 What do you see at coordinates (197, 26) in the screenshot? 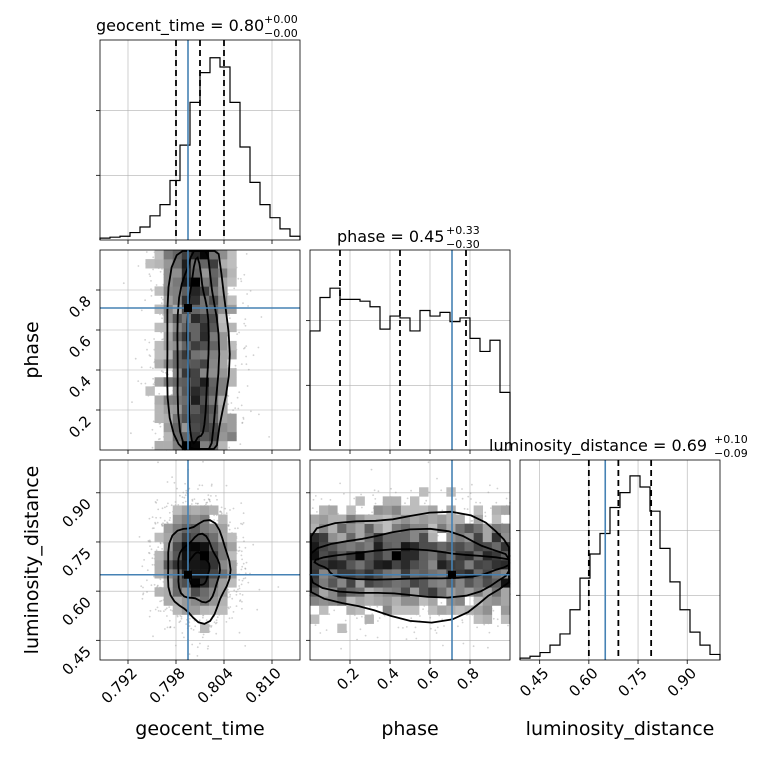
I see `title-geocent-time: geocent_time = 0.80 +0.00 −0.00` at bounding box center [197, 26].